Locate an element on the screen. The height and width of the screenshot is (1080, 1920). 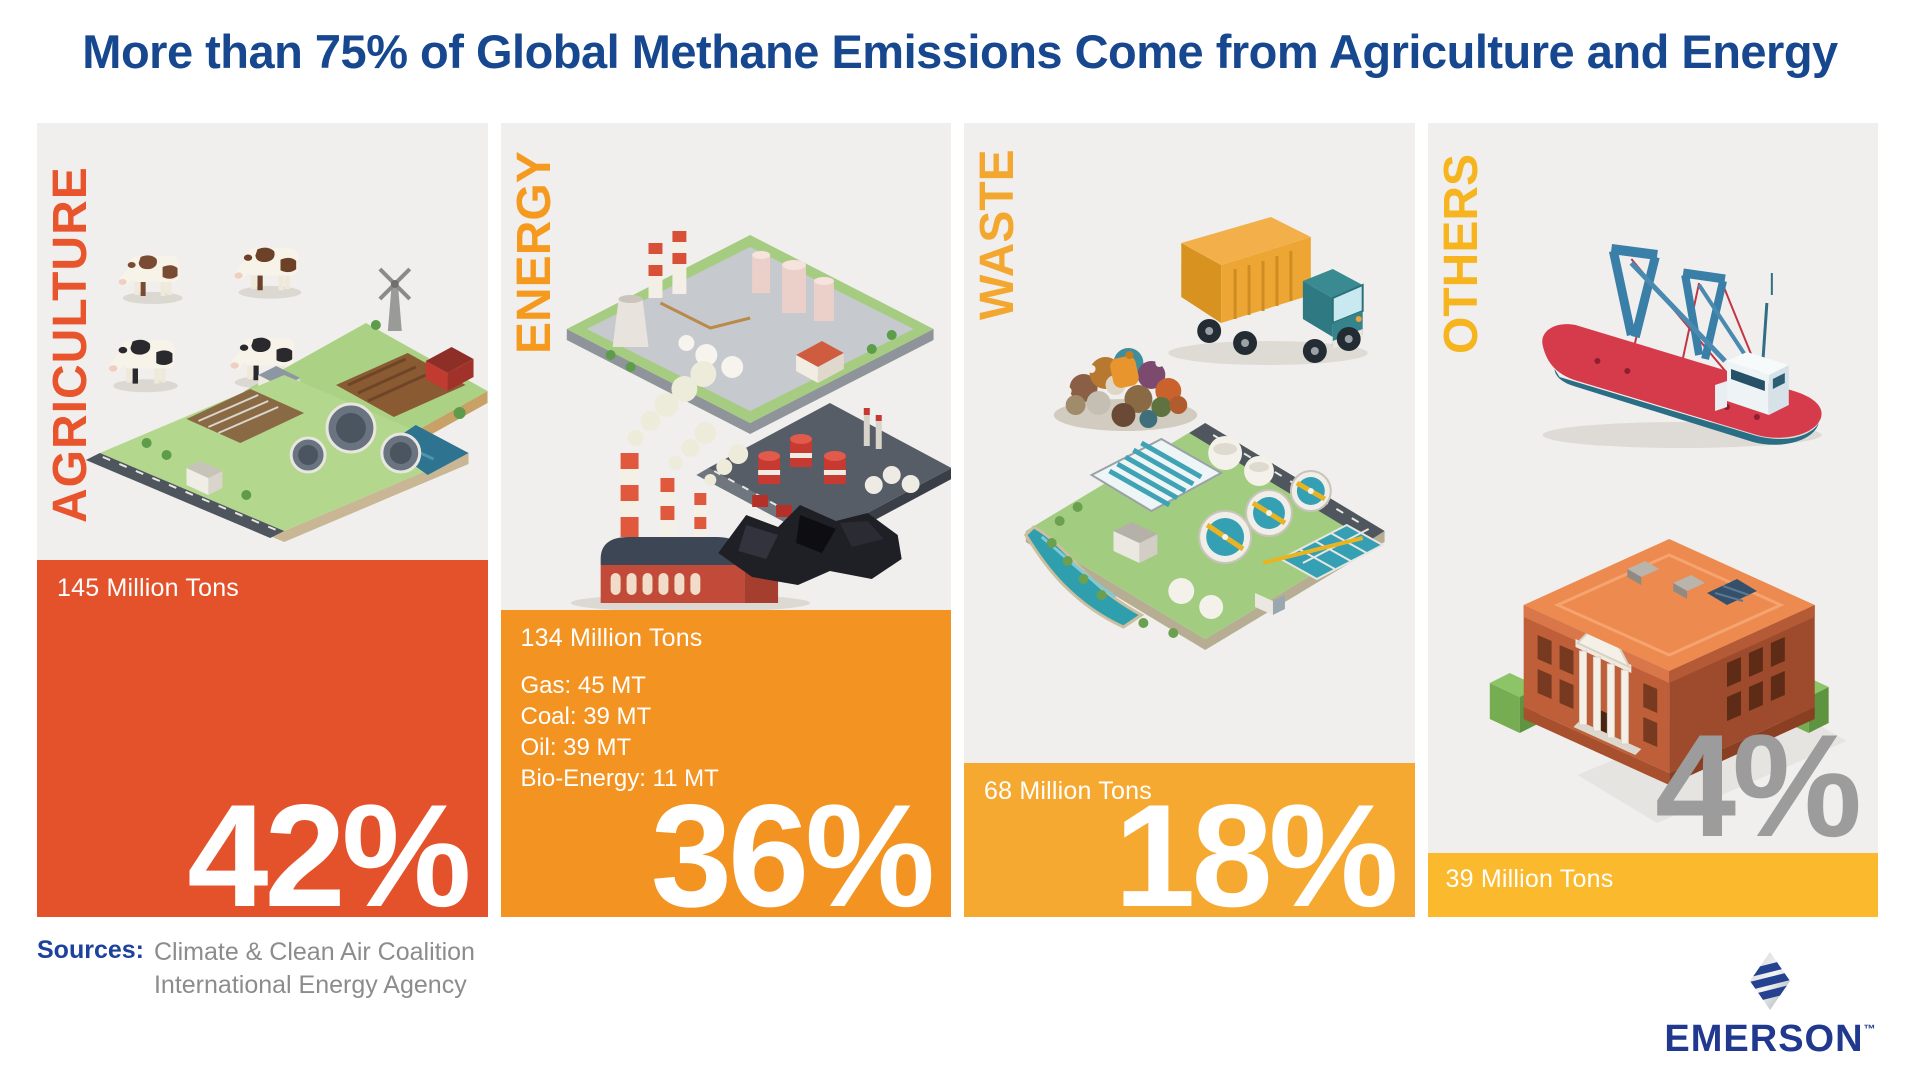
energy-breakdown-bioenergy: Bio-Energy: 11 MT is located at coordinates (619, 778).